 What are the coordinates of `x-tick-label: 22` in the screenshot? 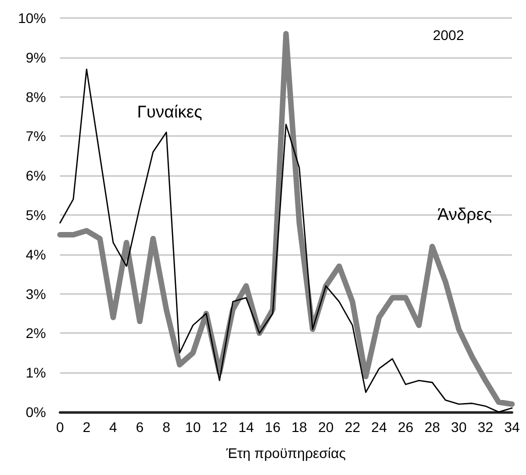 It's located at (352, 427).